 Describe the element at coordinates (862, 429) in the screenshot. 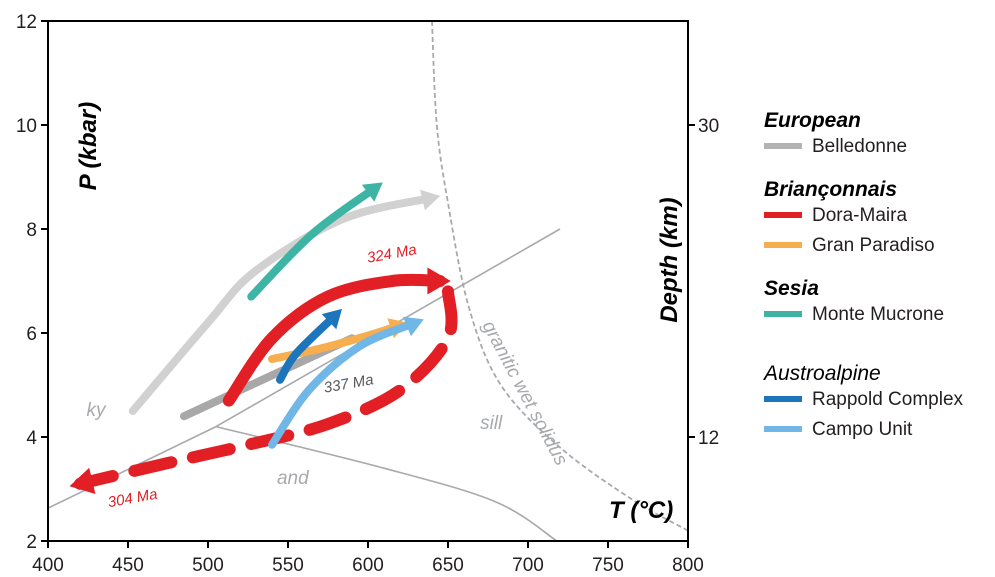

I see `legend-item-label: Campo Unit` at that location.